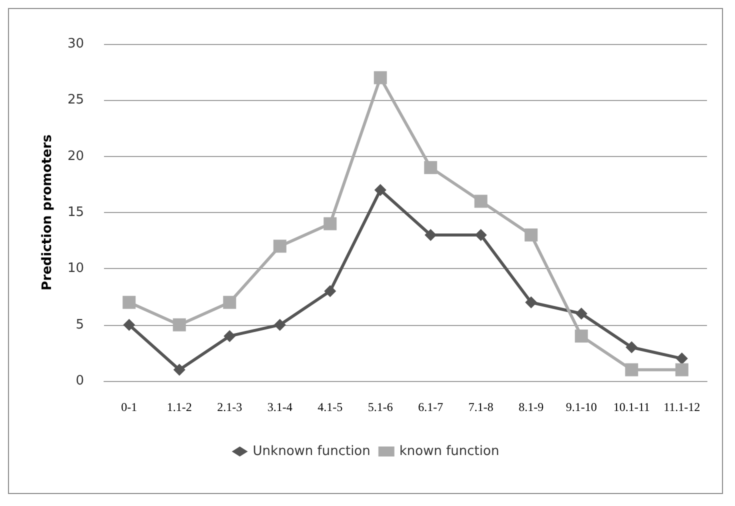 The image size is (735, 506). What do you see at coordinates (80, 324) in the screenshot?
I see `y-tick-label: 5` at bounding box center [80, 324].